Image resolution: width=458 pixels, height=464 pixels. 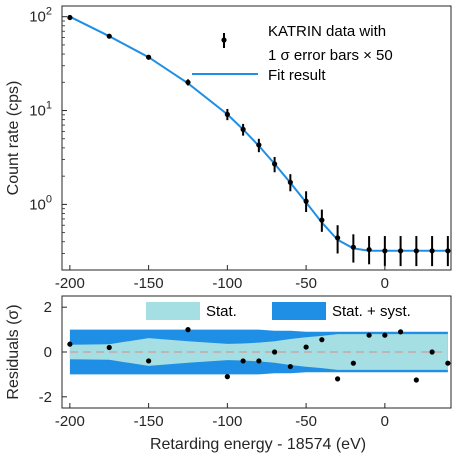 I want to click on top-x-tick-label: -200, so click(x=70, y=283).